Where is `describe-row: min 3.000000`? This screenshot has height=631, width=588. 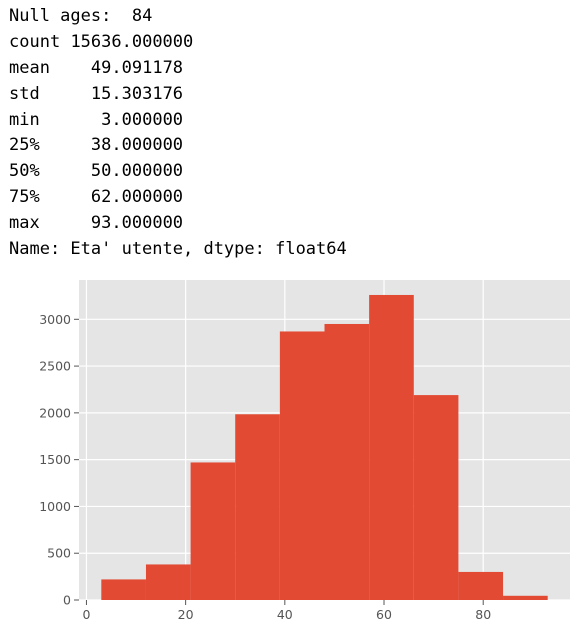
describe-row: min 3.000000 is located at coordinates (178, 121).